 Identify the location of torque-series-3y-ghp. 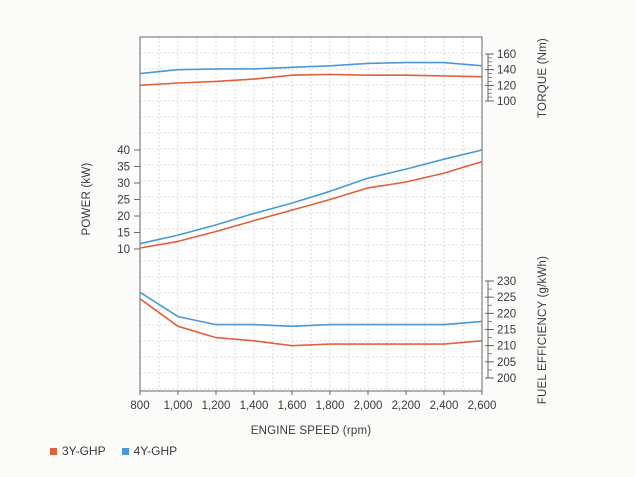
(311, 80).